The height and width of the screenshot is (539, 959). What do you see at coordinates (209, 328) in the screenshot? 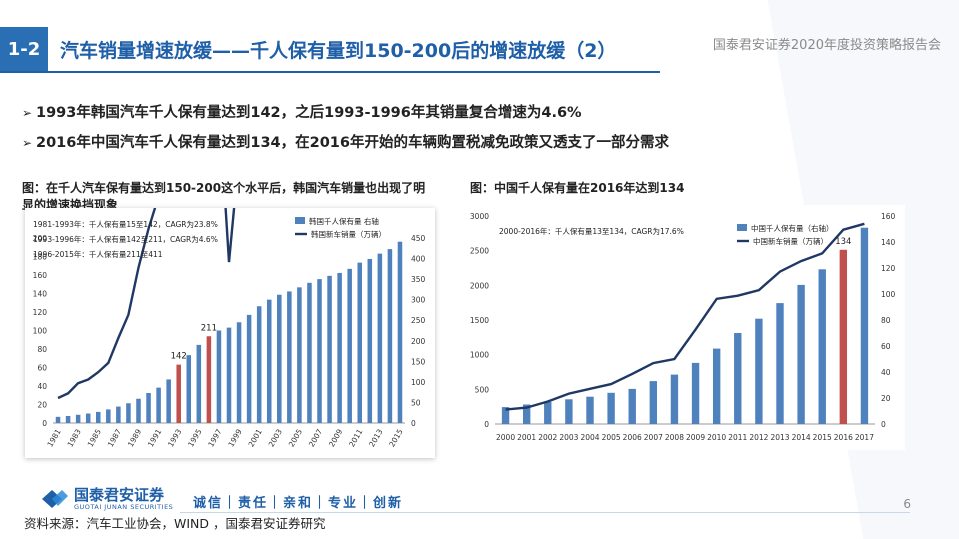
I see `bar-value-label: 211` at bounding box center [209, 328].